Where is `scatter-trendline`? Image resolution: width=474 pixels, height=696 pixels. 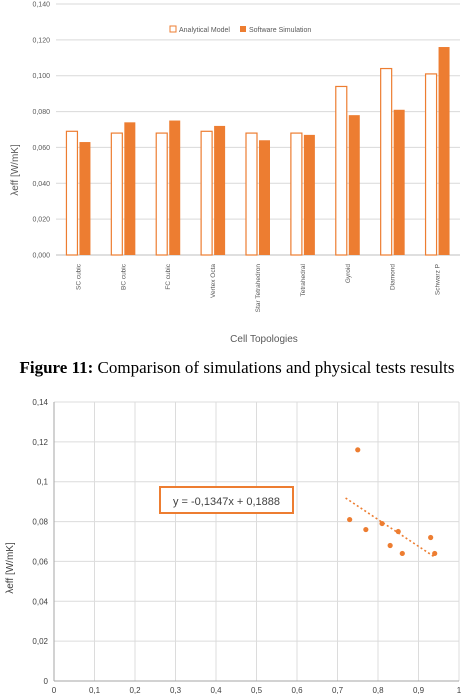
scatter-trendline is located at coordinates (390, 527).